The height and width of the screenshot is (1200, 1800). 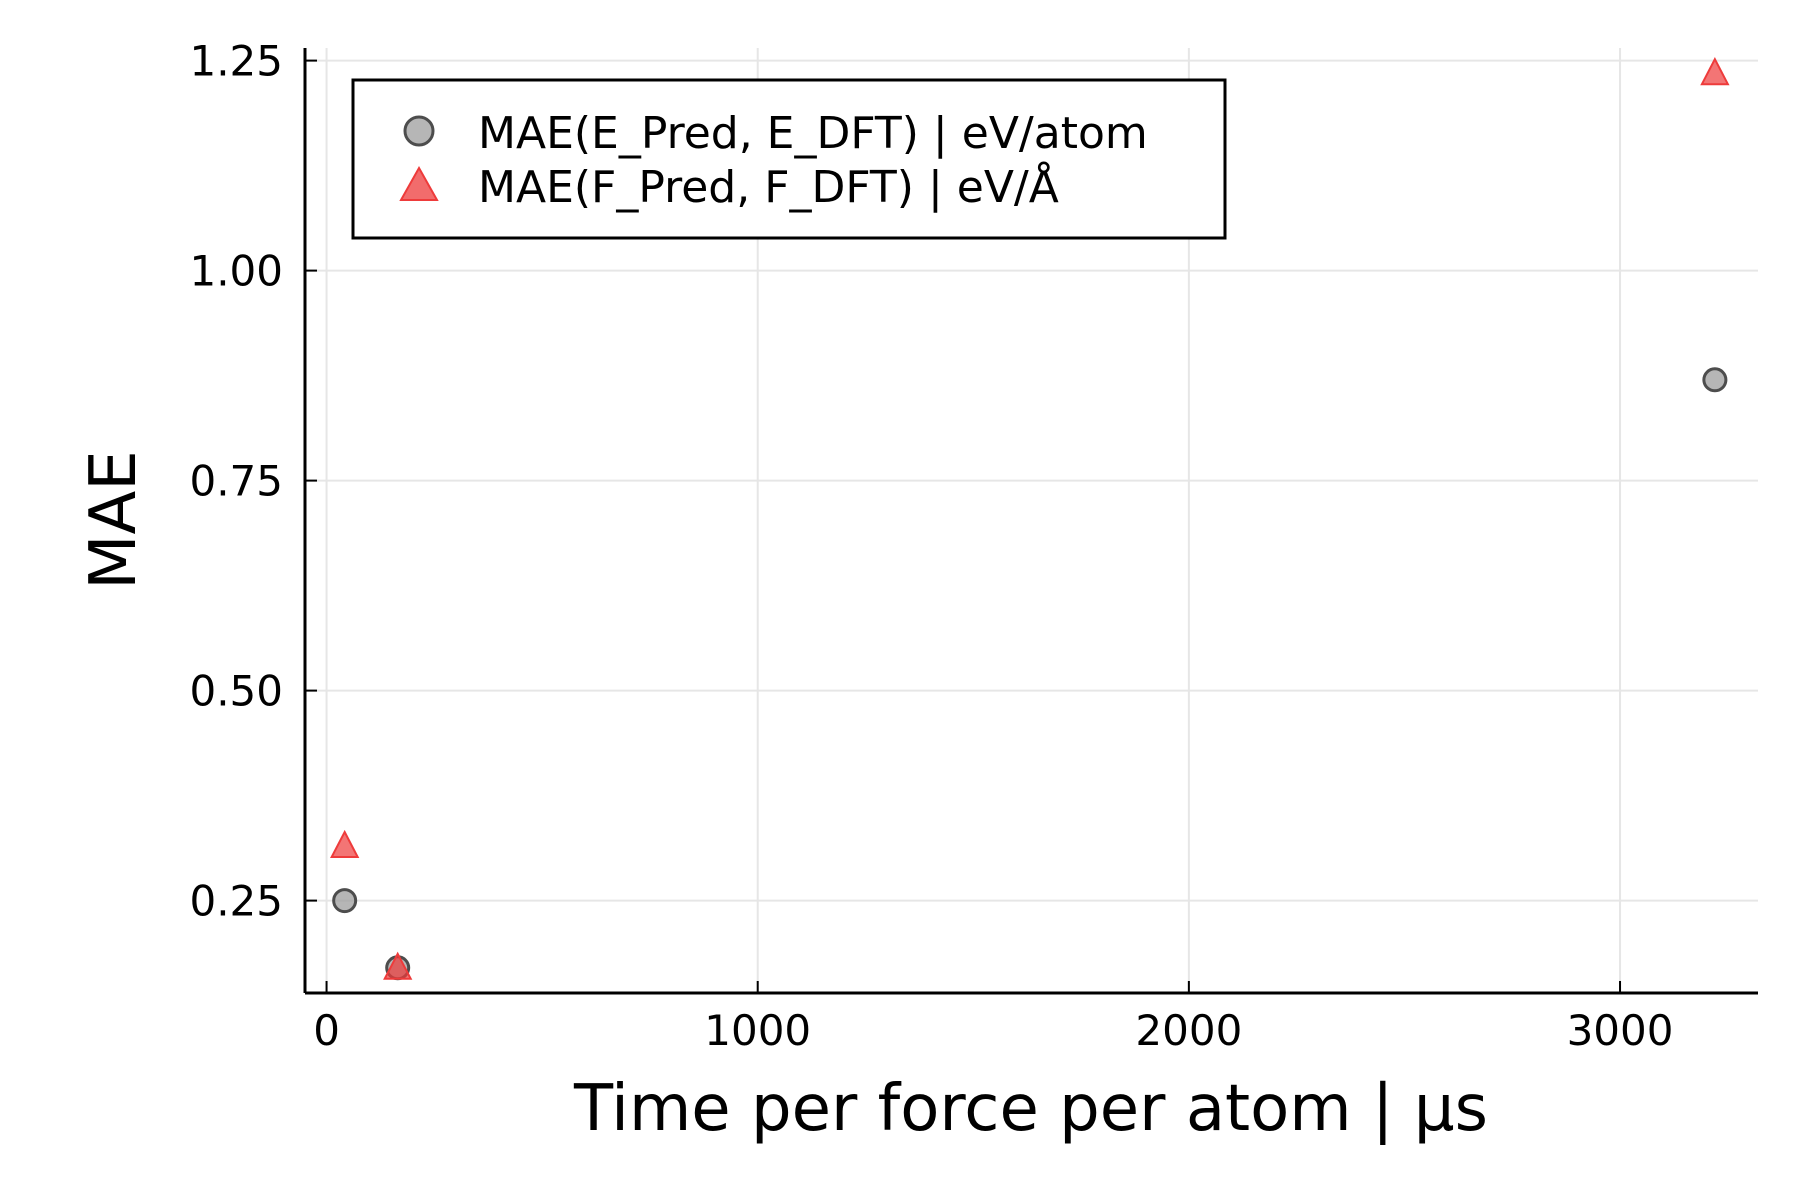 What do you see at coordinates (757, 1030) in the screenshot?
I see `x-tick-label: 1000` at bounding box center [757, 1030].